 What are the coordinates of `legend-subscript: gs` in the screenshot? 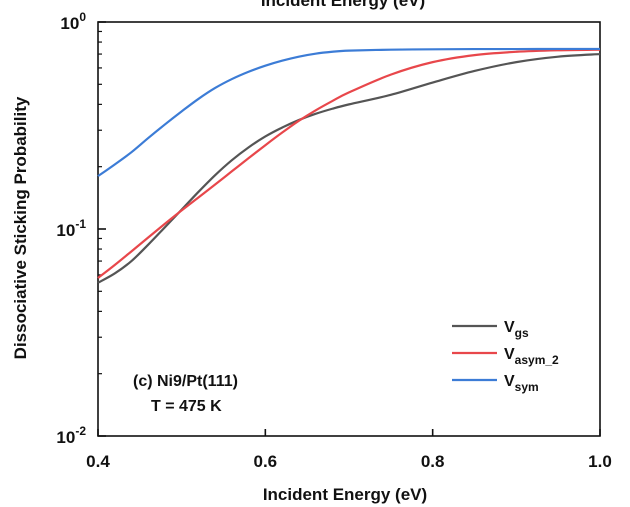 It's located at (522, 333).